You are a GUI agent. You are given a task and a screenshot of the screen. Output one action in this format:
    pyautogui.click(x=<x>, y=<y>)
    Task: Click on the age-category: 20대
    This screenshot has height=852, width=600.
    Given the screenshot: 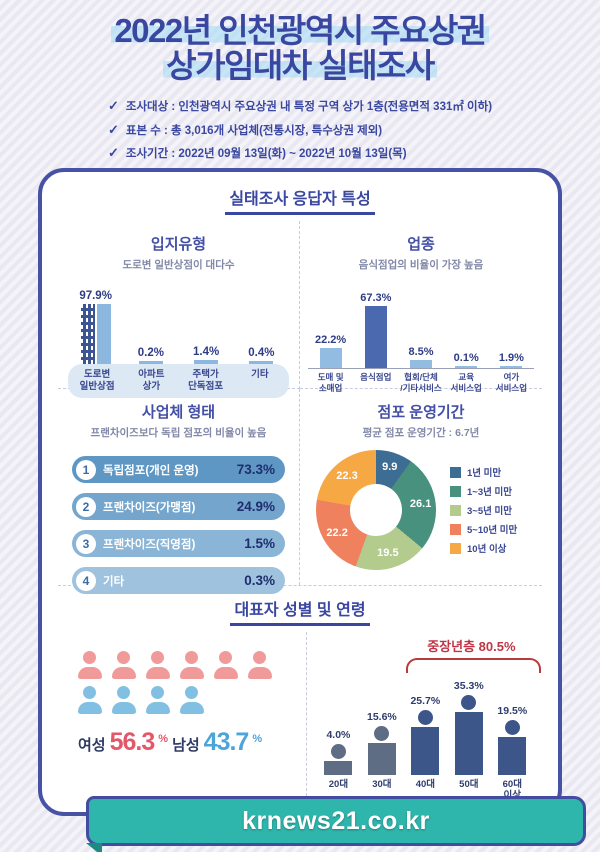 What is the action you would take?
    pyautogui.click(x=338, y=784)
    